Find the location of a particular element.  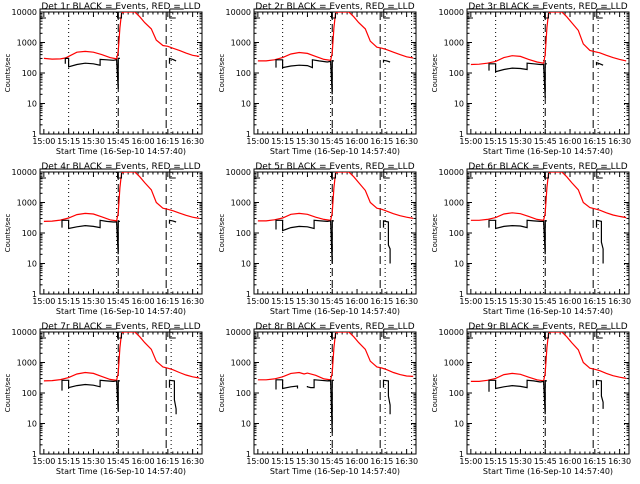

chart-title: Det 6r BLACK = Events, RED = LLD is located at coordinates (547, 167).